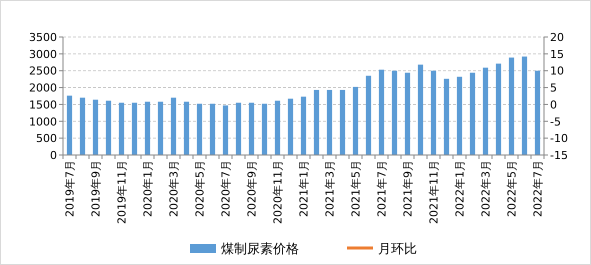  What do you see at coordinates (559, 155) in the screenshot?
I see `y2-tick-label: -15` at bounding box center [559, 155].